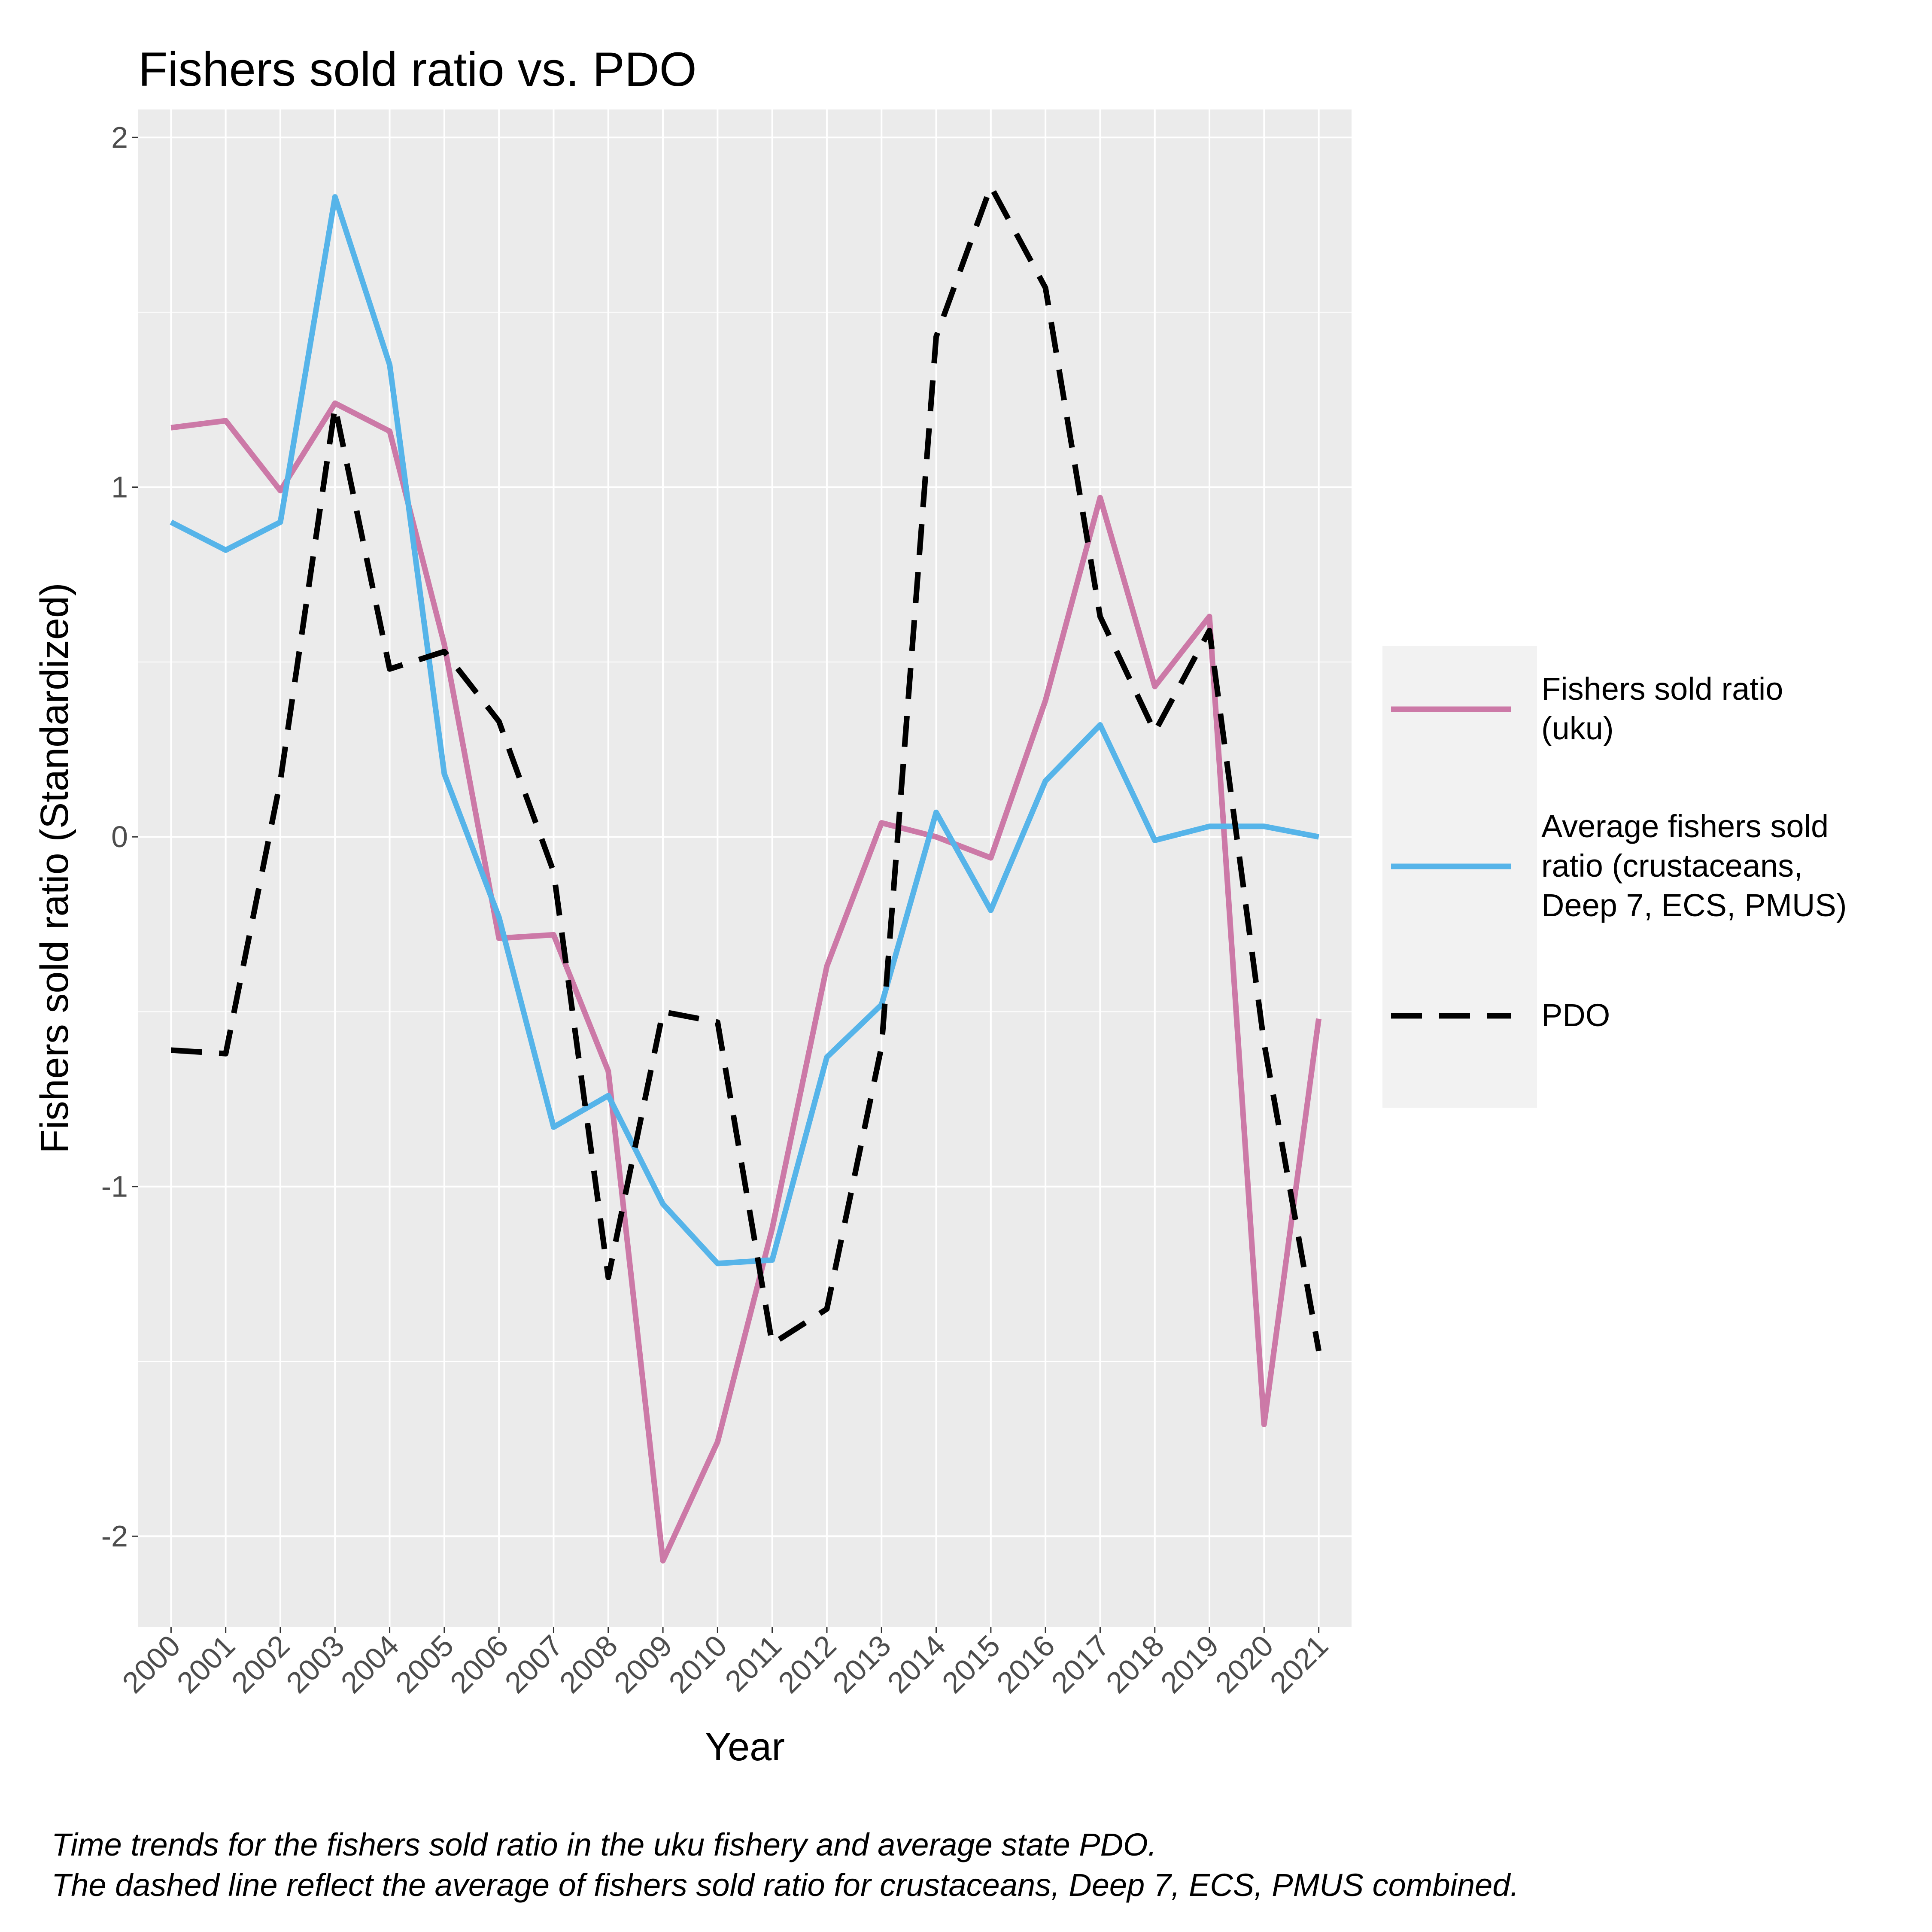 The height and width of the screenshot is (1932, 1932). I want to click on y-tick-label: -1, so click(114, 1186).